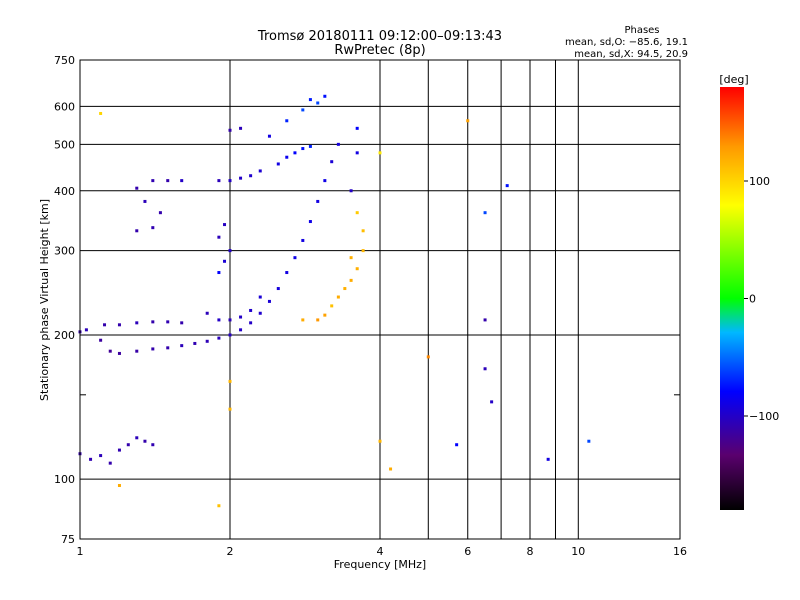 This screenshot has height=600, width=800. Describe the element at coordinates (759, 181) in the screenshot. I see `colorbar-tick-label: 100` at that location.